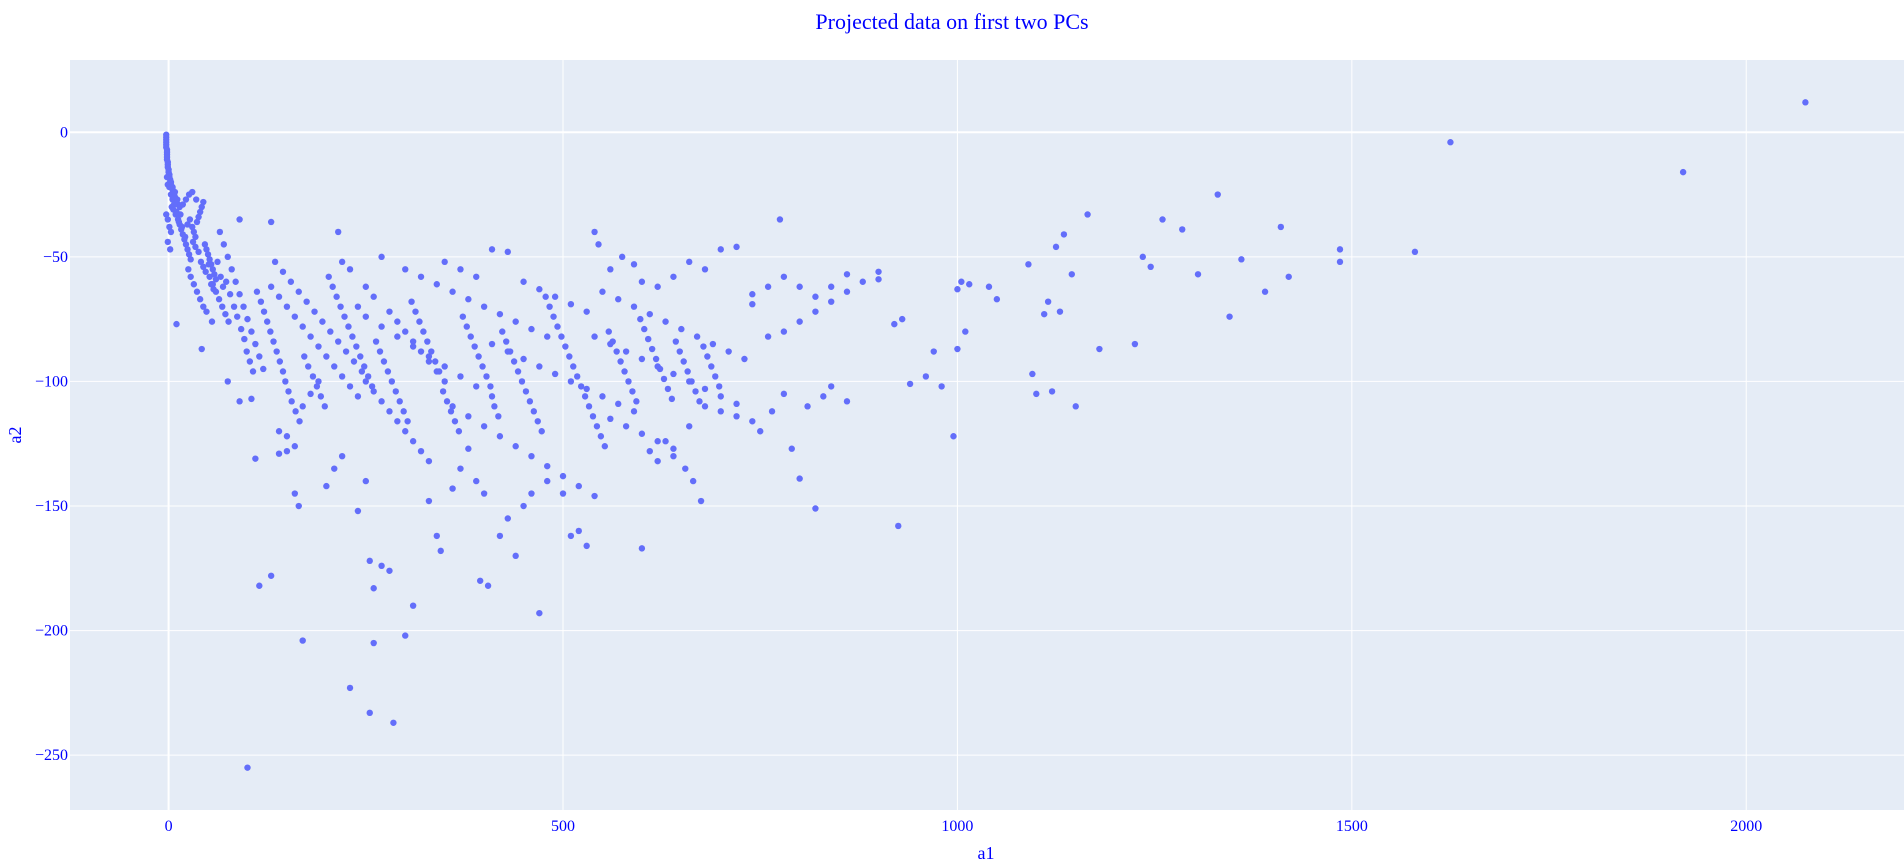 Image resolution: width=1904 pixels, height=866 pixels. I want to click on y-tick-label: −50, so click(55, 257).